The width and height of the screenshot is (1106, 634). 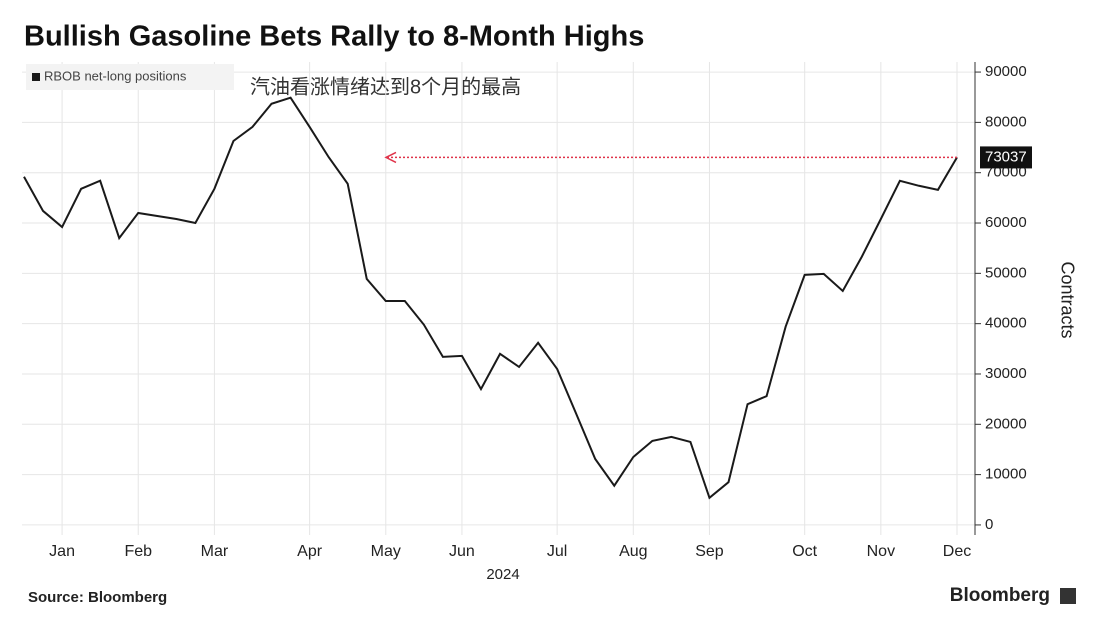 I want to click on y-tick-label: 80000, so click(x=1006, y=121).